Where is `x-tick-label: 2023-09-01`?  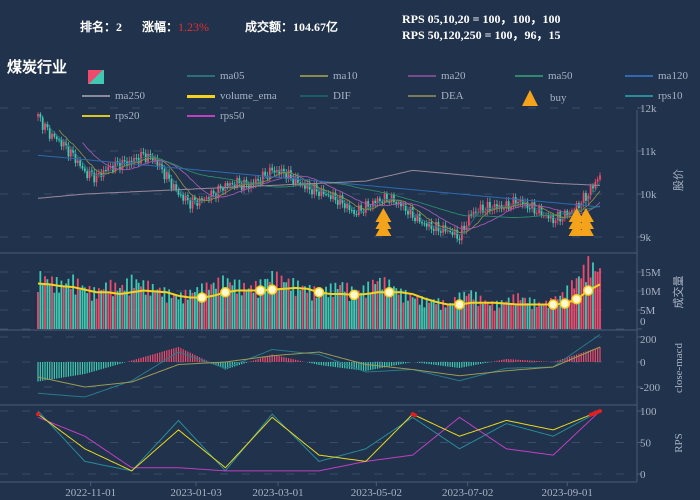 x-tick-label: 2023-09-01 is located at coordinates (567, 493).